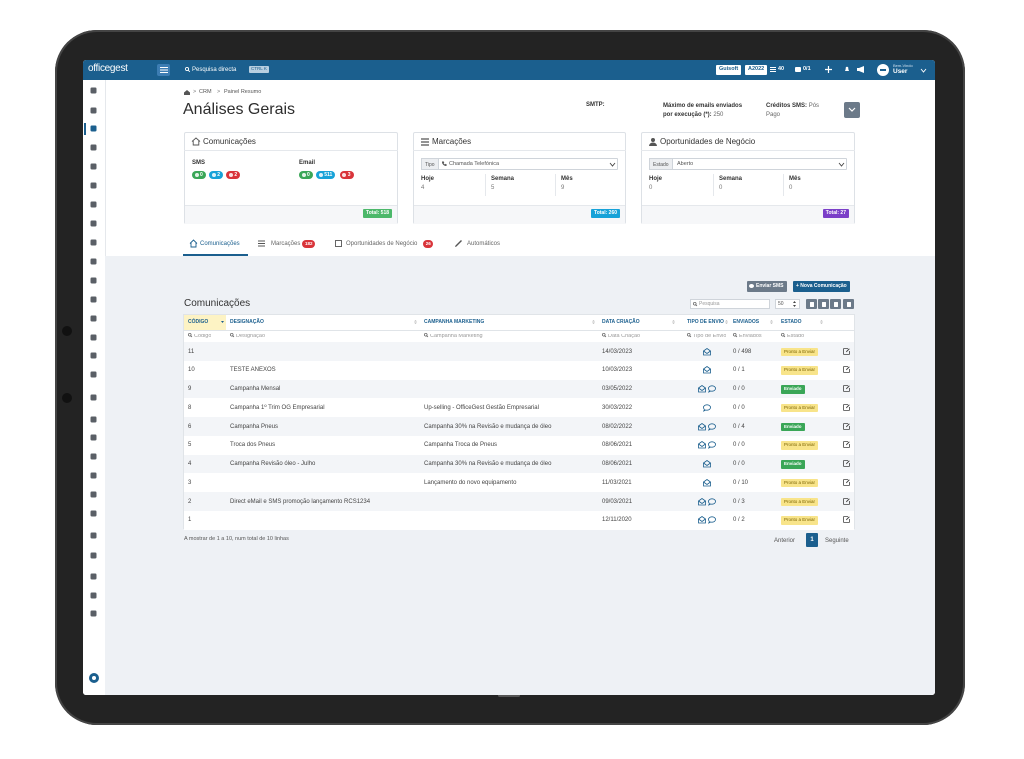  What do you see at coordinates (746, 321) in the screenshot?
I see `column-header: ENVIADOS` at bounding box center [746, 321].